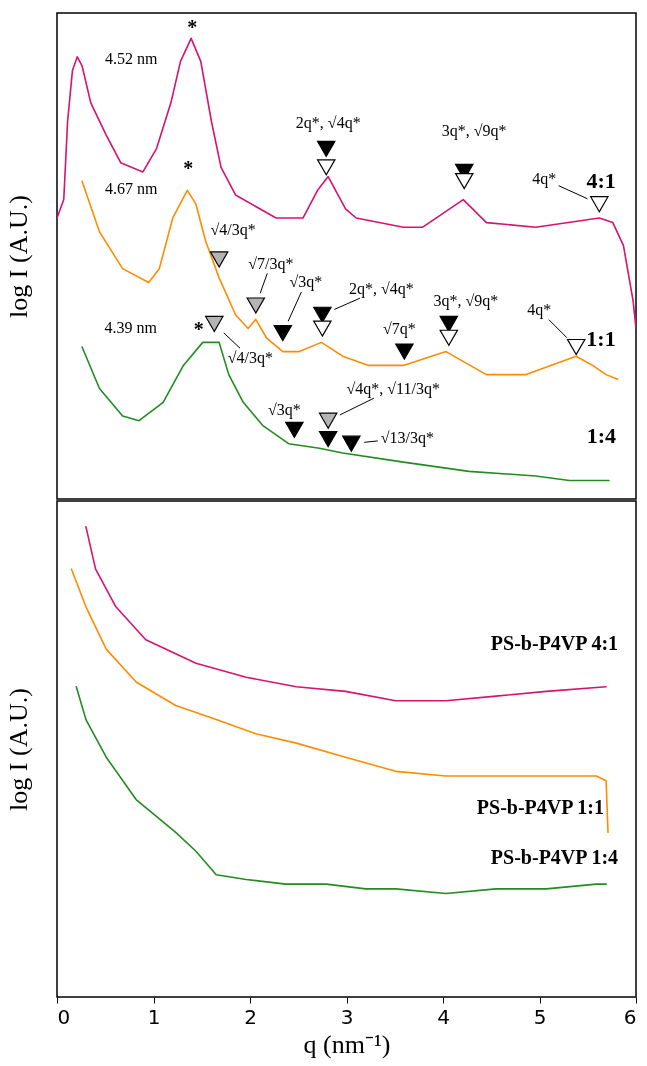 The height and width of the screenshot is (1066, 647). Describe the element at coordinates (540, 807) in the screenshot. I see `series-label: PS-b-P4VP 1:1` at that location.